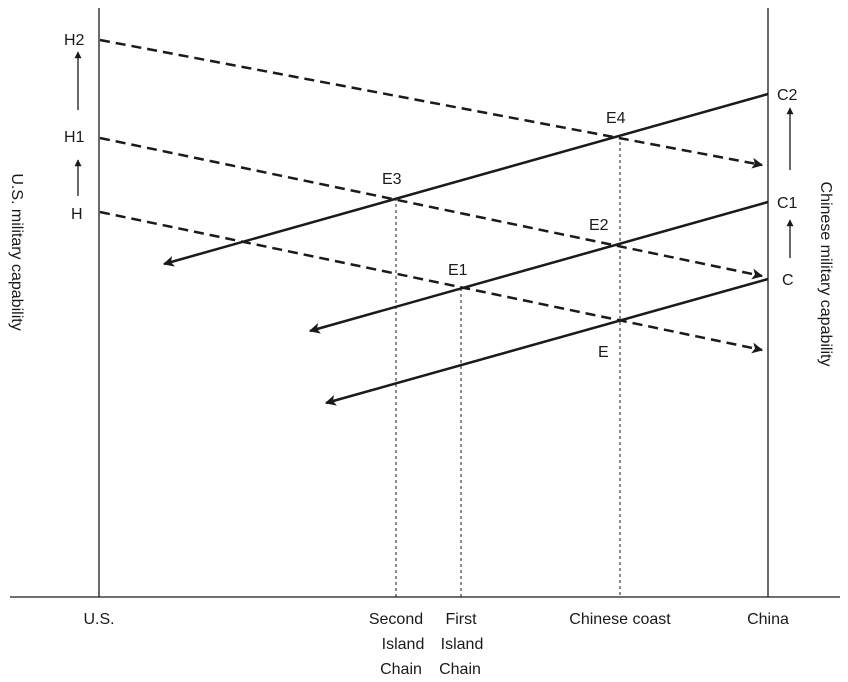  I want to click on x-label-second-island-chain-2: Island, so click(403, 644).